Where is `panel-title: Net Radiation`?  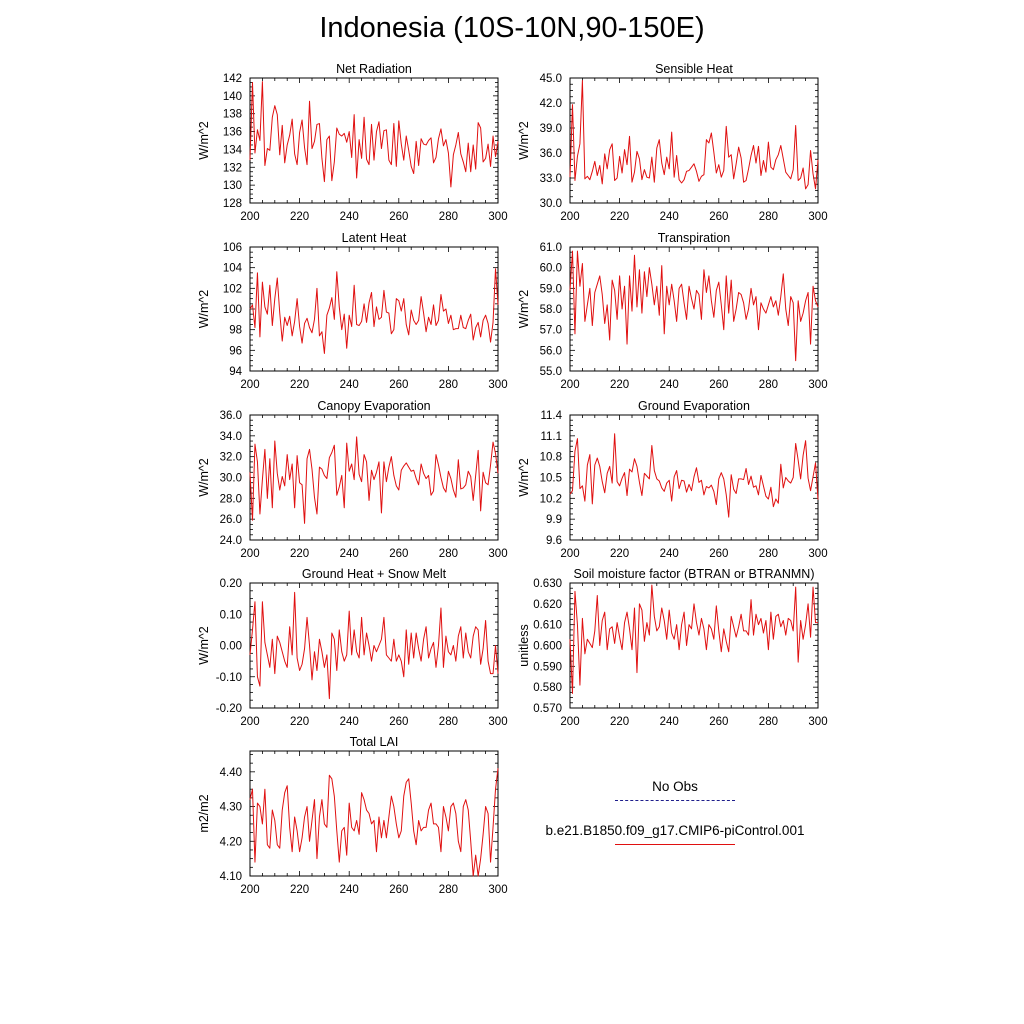
panel-title: Net Radiation is located at coordinates (374, 69).